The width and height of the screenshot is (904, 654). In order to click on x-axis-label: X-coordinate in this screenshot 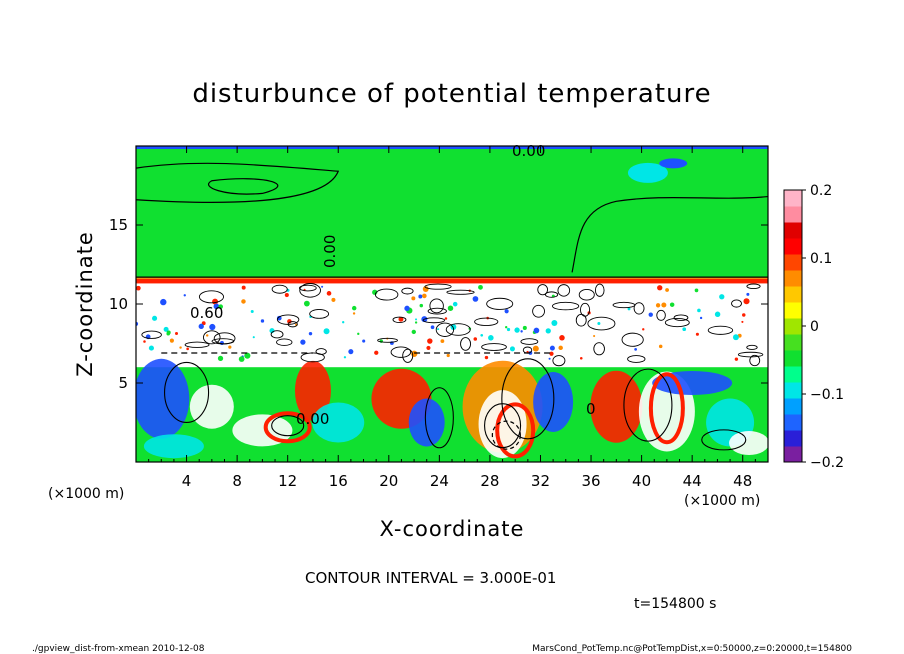, I will do `click(452, 529)`.